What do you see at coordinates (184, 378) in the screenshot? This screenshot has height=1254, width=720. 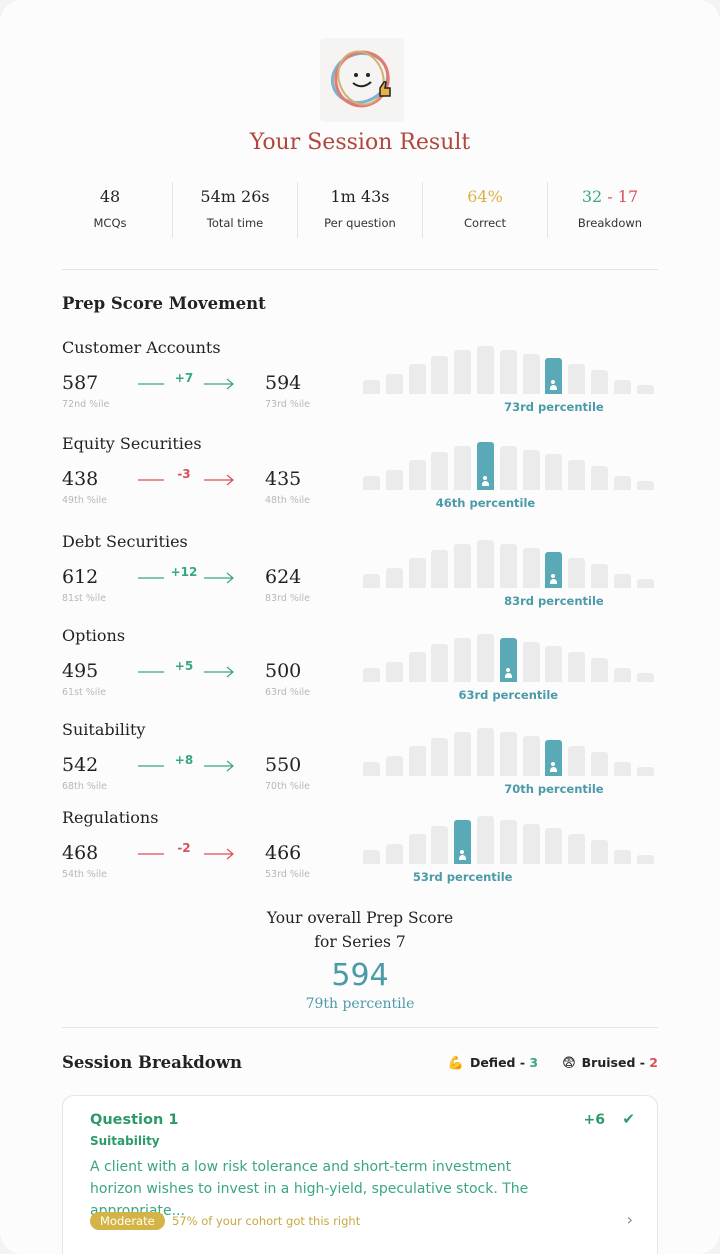 I see `score-delta: +7` at bounding box center [184, 378].